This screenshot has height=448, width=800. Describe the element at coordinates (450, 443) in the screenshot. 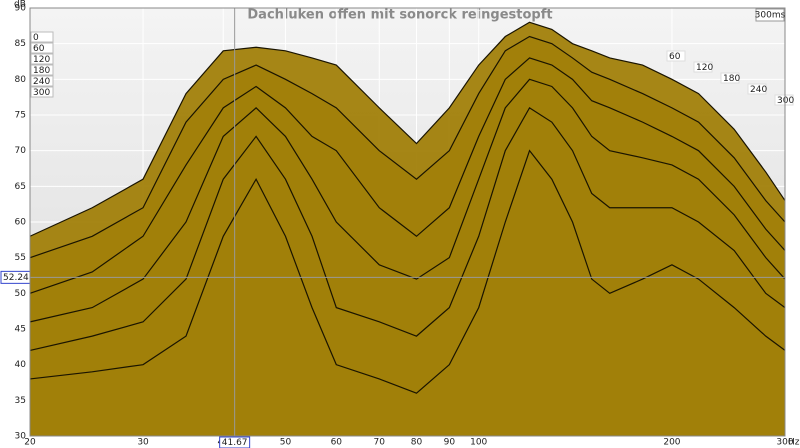

I see `x-tick-label: 90` at that location.